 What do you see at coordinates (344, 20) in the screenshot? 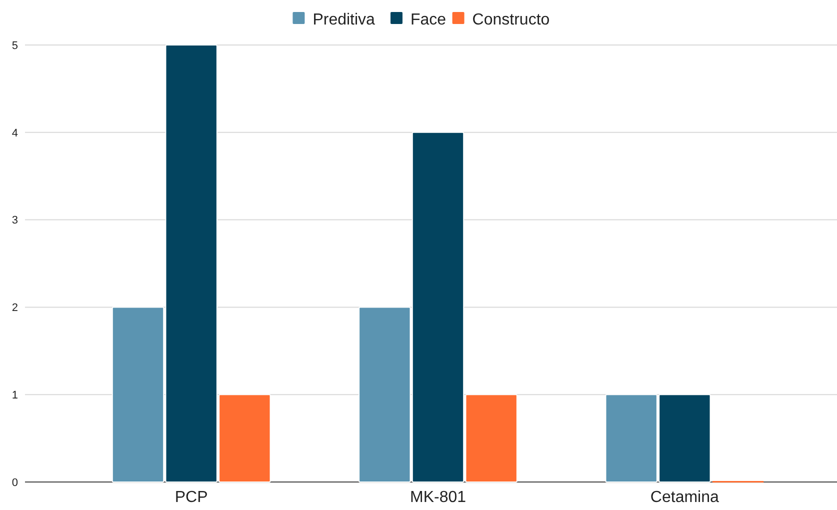
I see `legend-label: Preditiva` at bounding box center [344, 20].